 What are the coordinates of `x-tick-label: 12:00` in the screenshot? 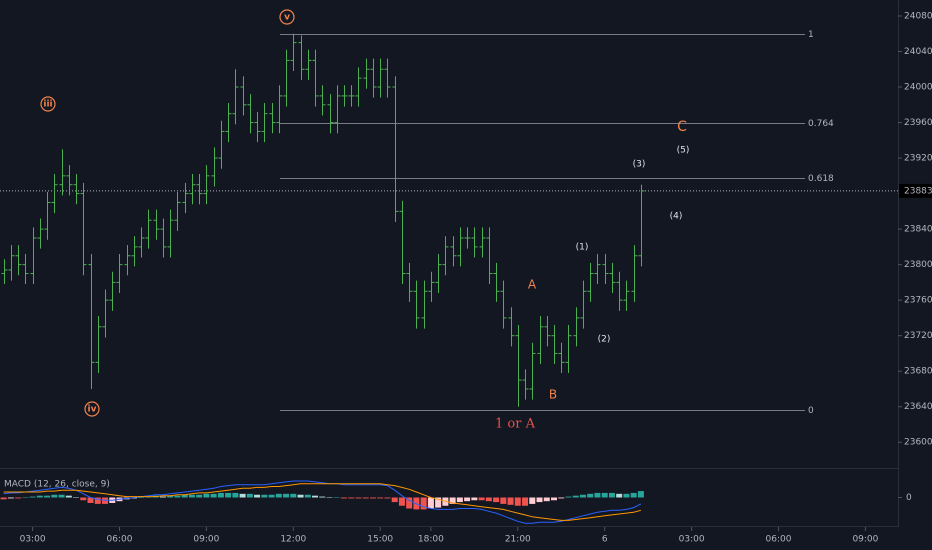 It's located at (293, 540).